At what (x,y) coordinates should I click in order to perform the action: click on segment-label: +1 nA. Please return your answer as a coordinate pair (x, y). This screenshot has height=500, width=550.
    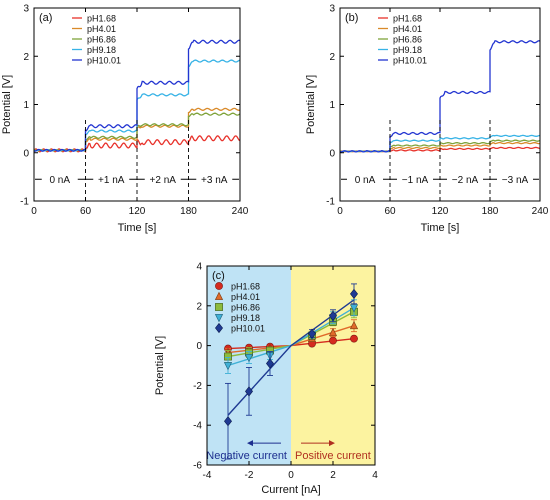
    Looking at the image, I should click on (111, 180).